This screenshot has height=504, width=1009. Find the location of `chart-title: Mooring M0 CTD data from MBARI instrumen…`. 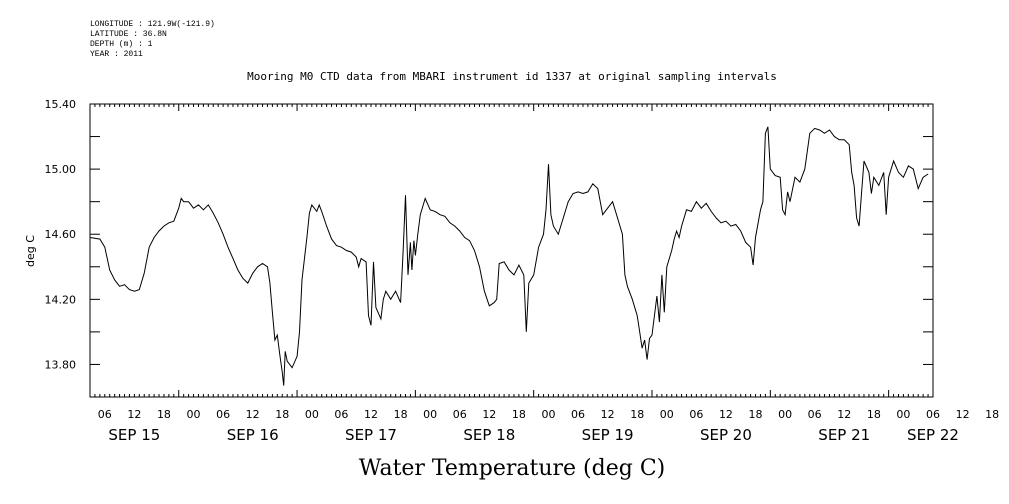

chart-title: Mooring M0 CTD data from MBARI instrumen… is located at coordinates (512, 76).